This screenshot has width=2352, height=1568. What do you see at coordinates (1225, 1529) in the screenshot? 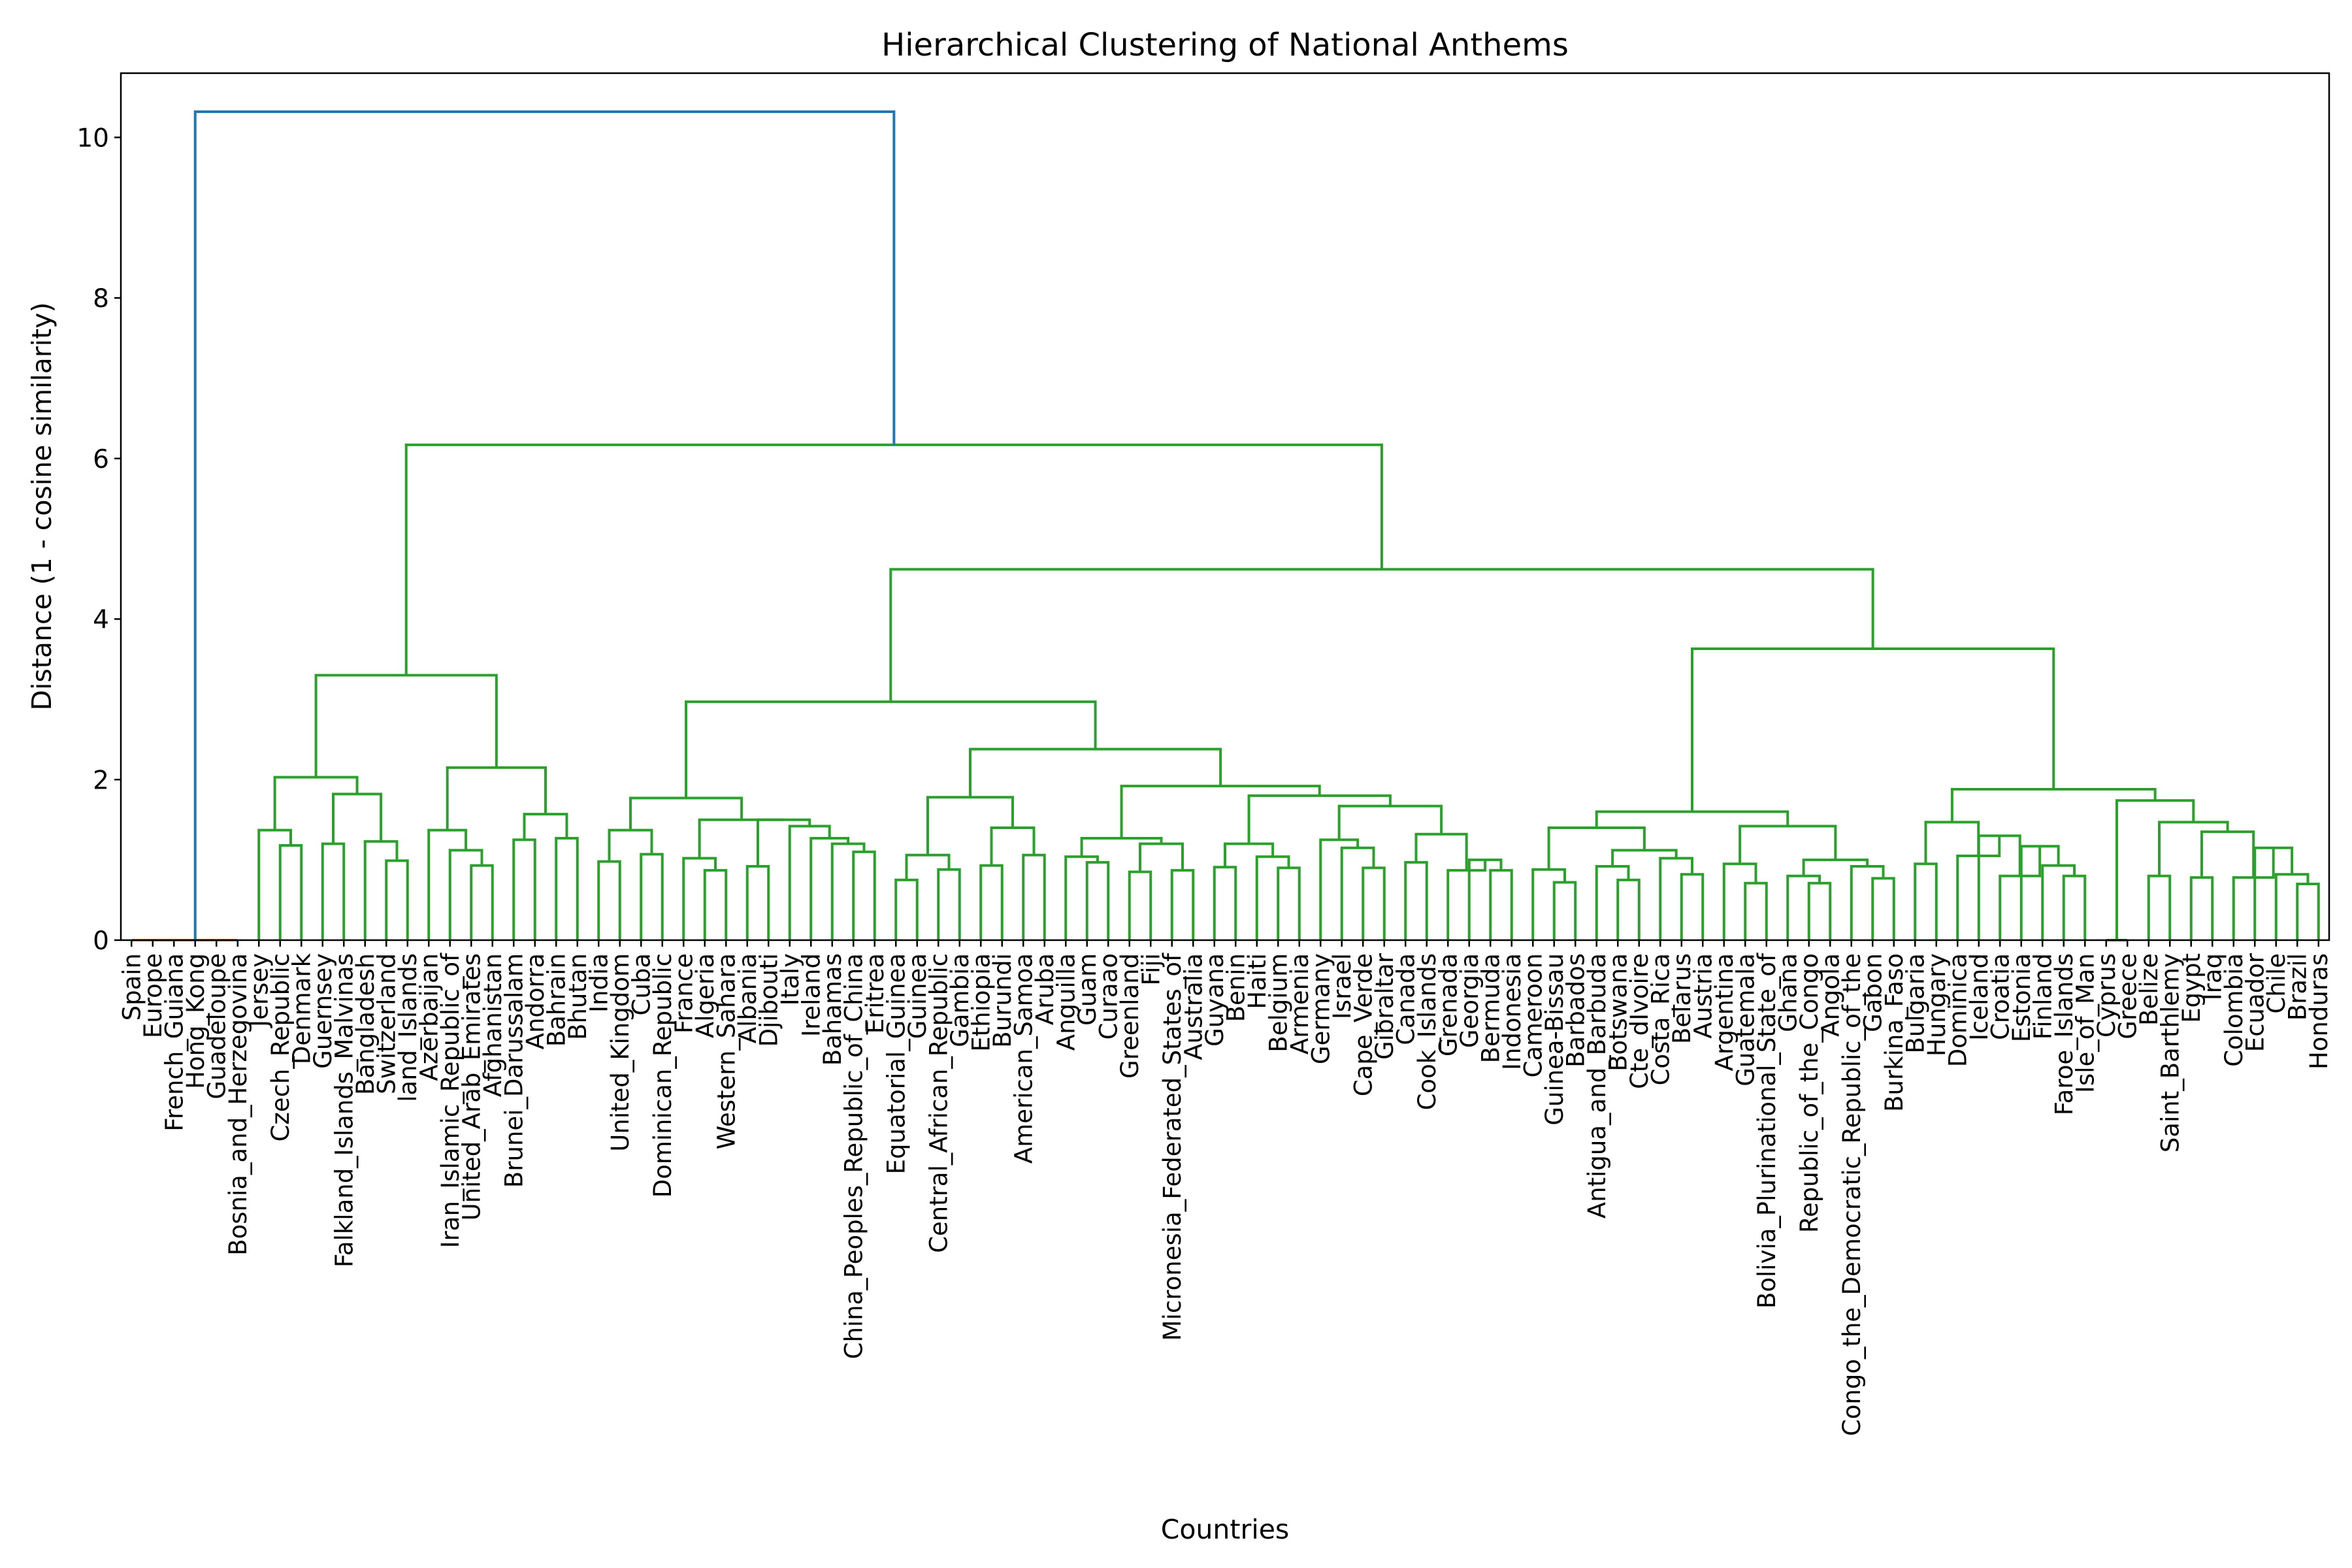
I see `x-axis-label: Countries` at bounding box center [1225, 1529].